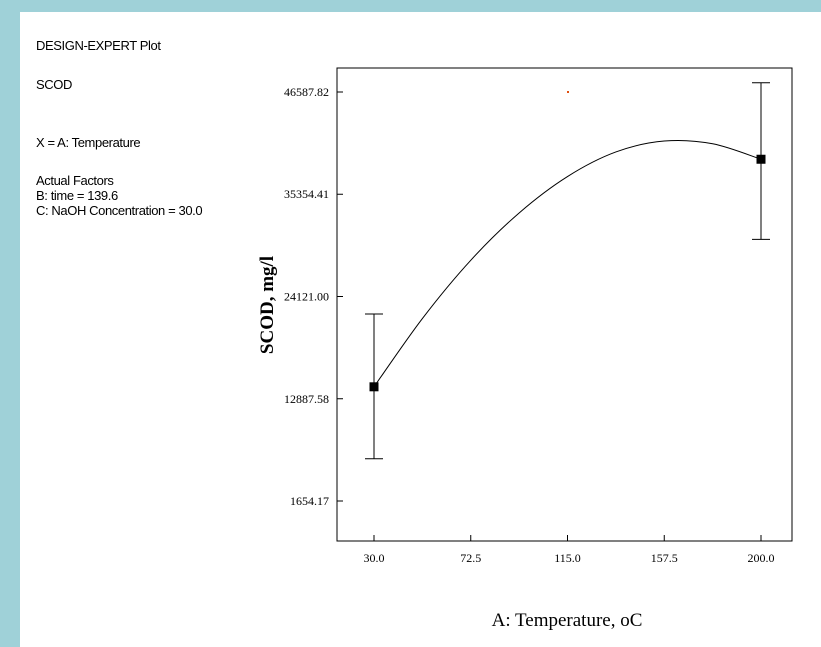 The width and height of the screenshot is (821, 647). Describe the element at coordinates (664, 558) in the screenshot. I see `x-tick-label: 157.5` at that location.